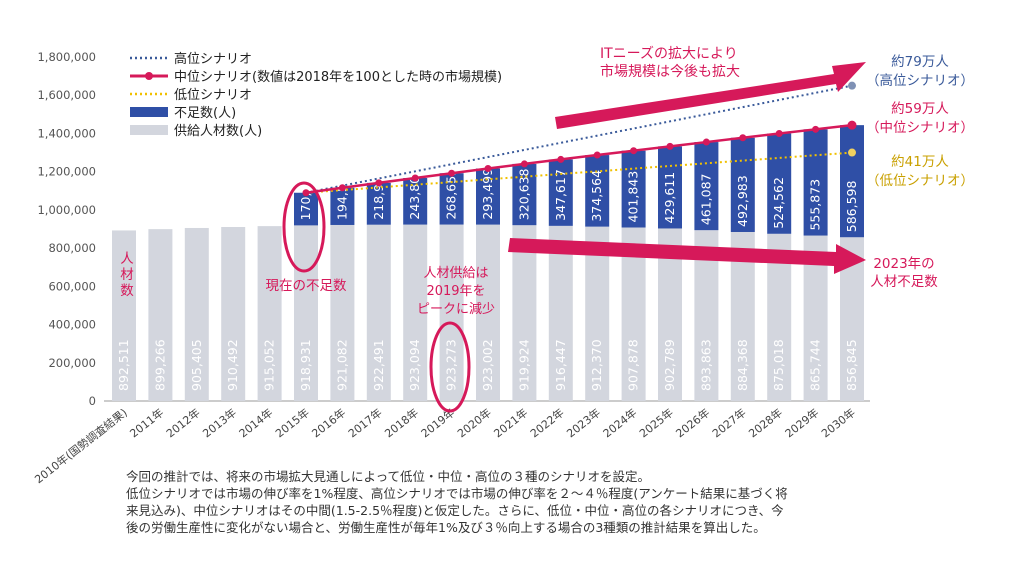 The width and height of the screenshot is (1024, 576). What do you see at coordinates (579, 172) in the screenshot?
I see `low-scenario-line` at bounding box center [579, 172].